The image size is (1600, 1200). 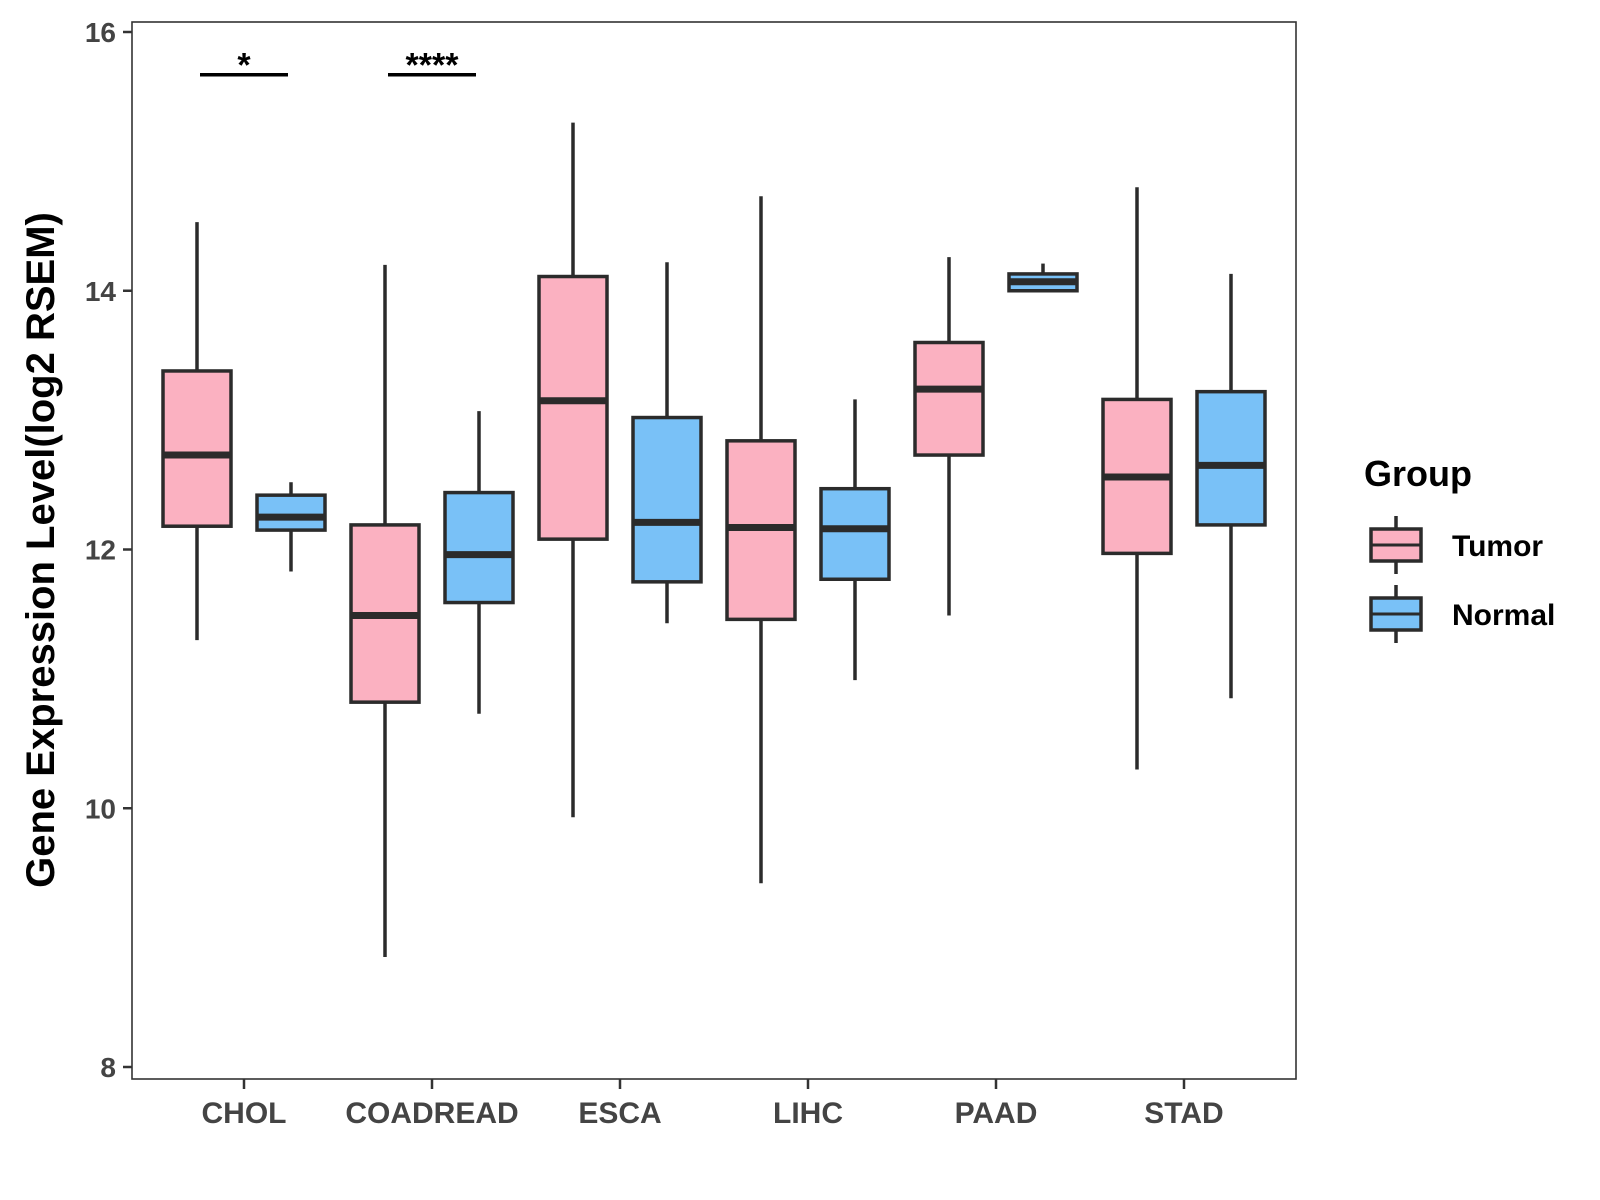 I want to click on legend-entry-normal: Normal, so click(x=1462, y=614).